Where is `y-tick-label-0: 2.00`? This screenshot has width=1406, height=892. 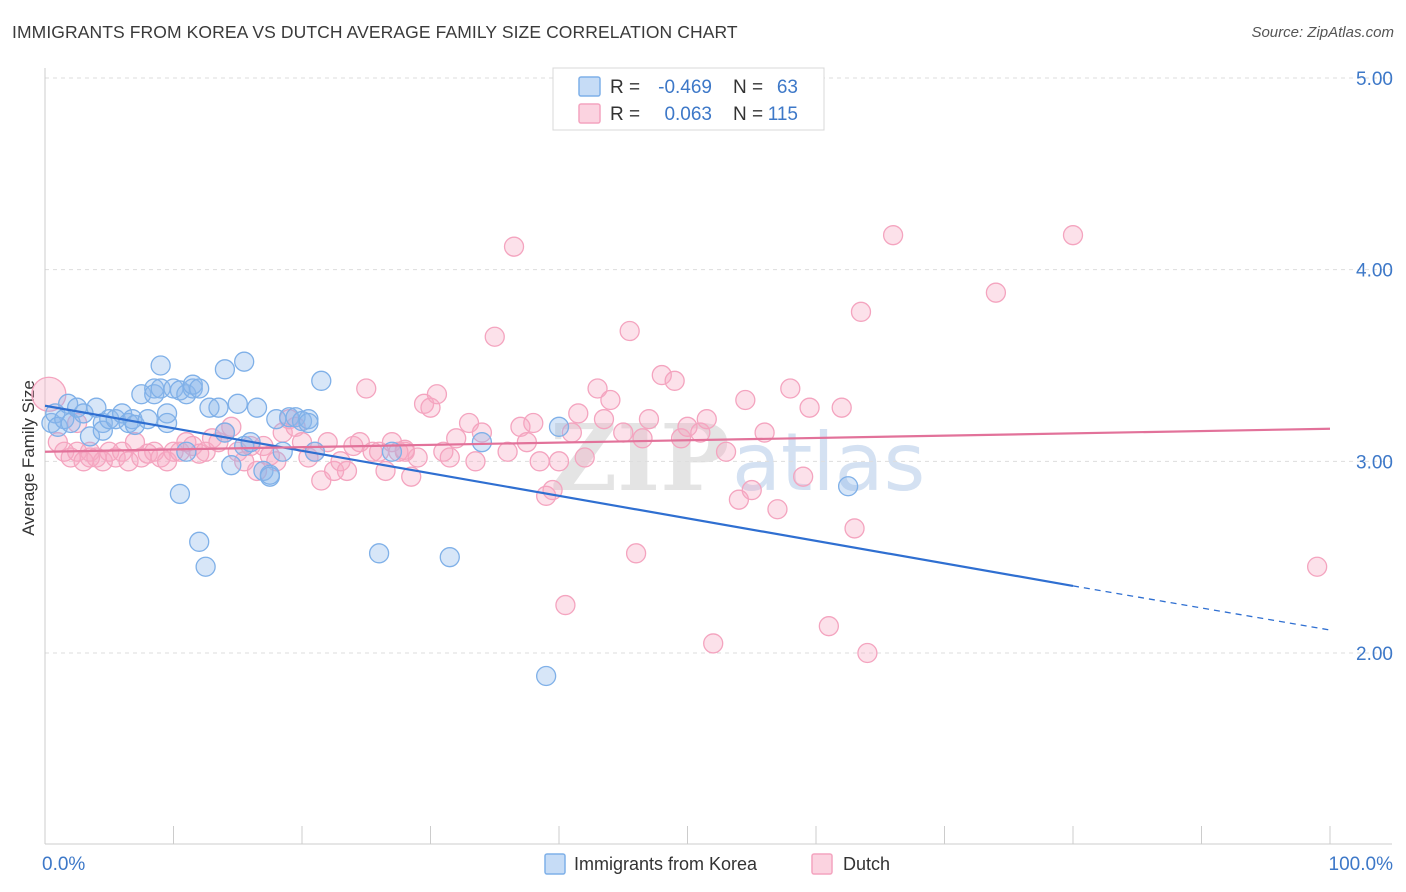
y-tick-label-0: 2.00 is located at coordinates (1374, 654).